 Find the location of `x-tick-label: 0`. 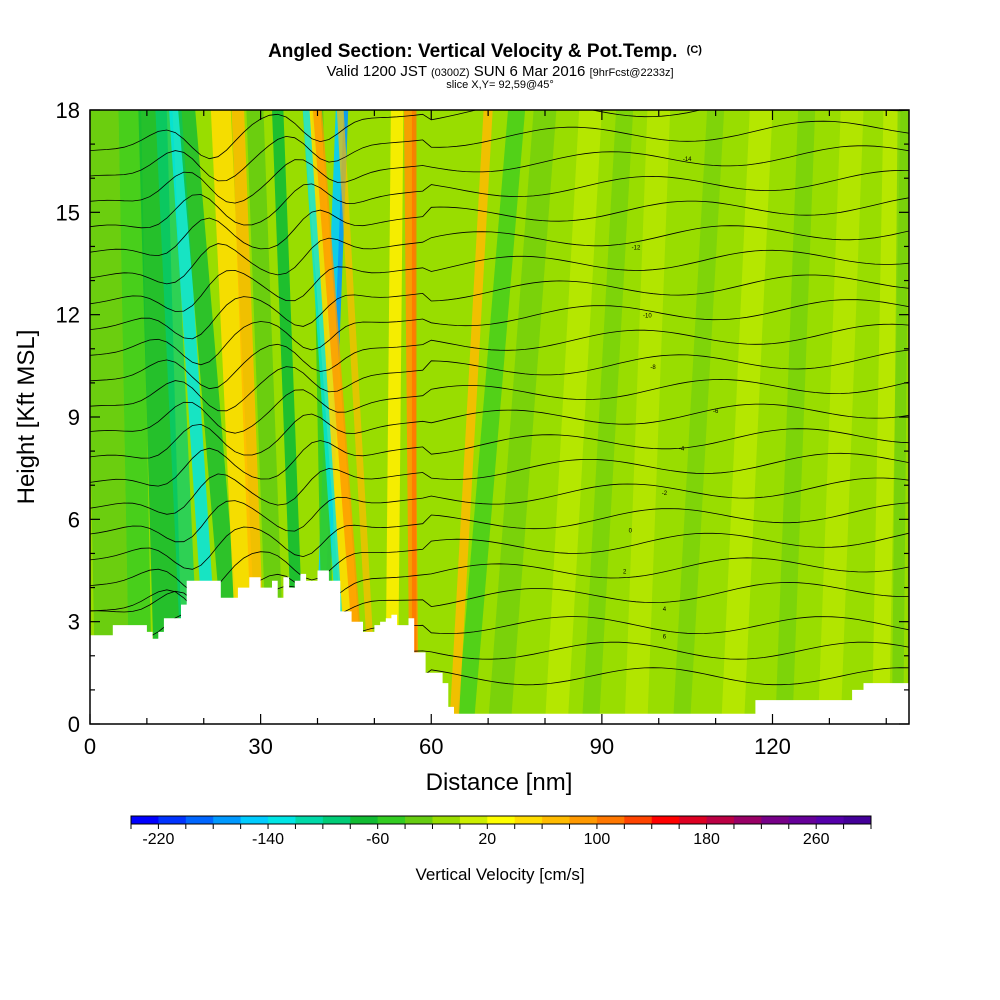

x-tick-label: 0 is located at coordinates (90, 746).